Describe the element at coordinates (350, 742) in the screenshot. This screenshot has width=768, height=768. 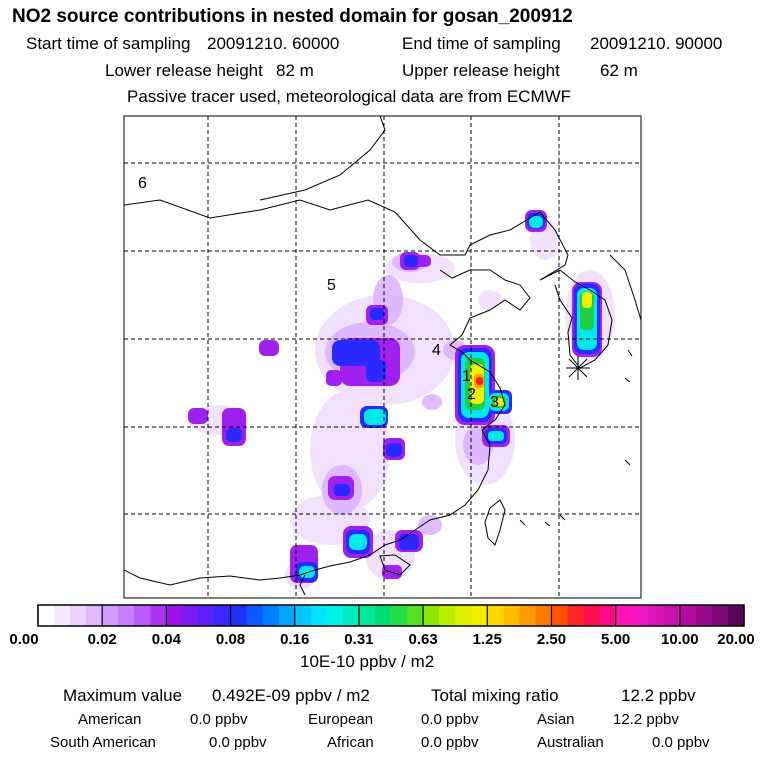
I see `region-name-african: African` at that location.